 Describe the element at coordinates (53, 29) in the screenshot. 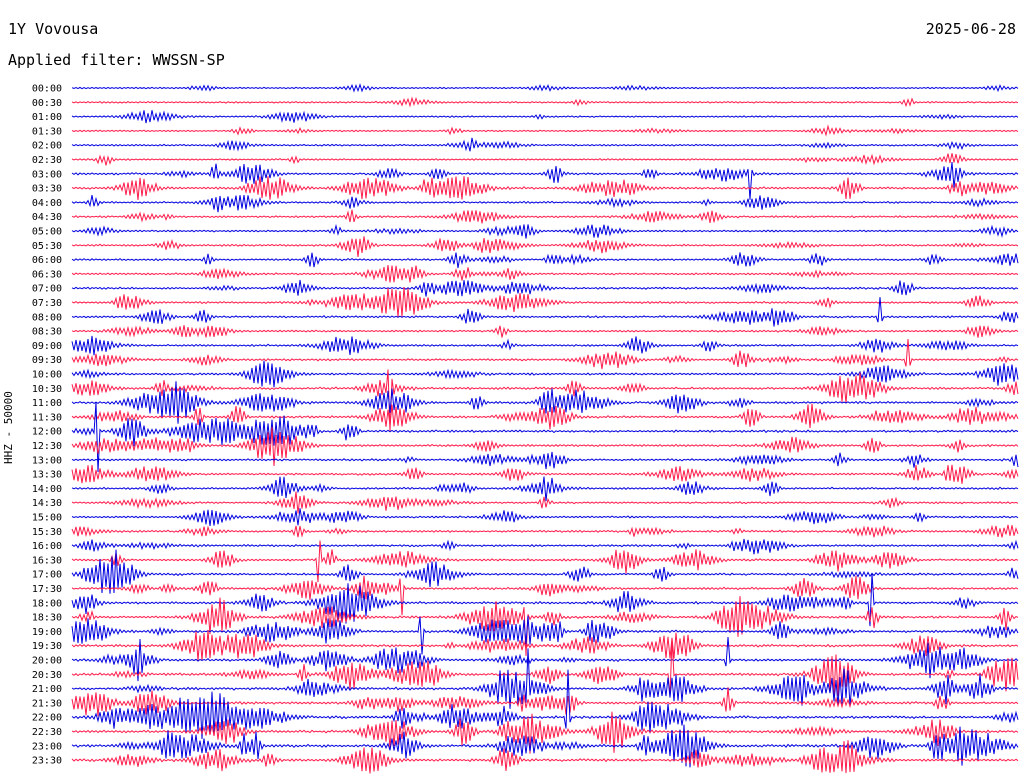

I see `station-title: 1Y Vovousa` at that location.